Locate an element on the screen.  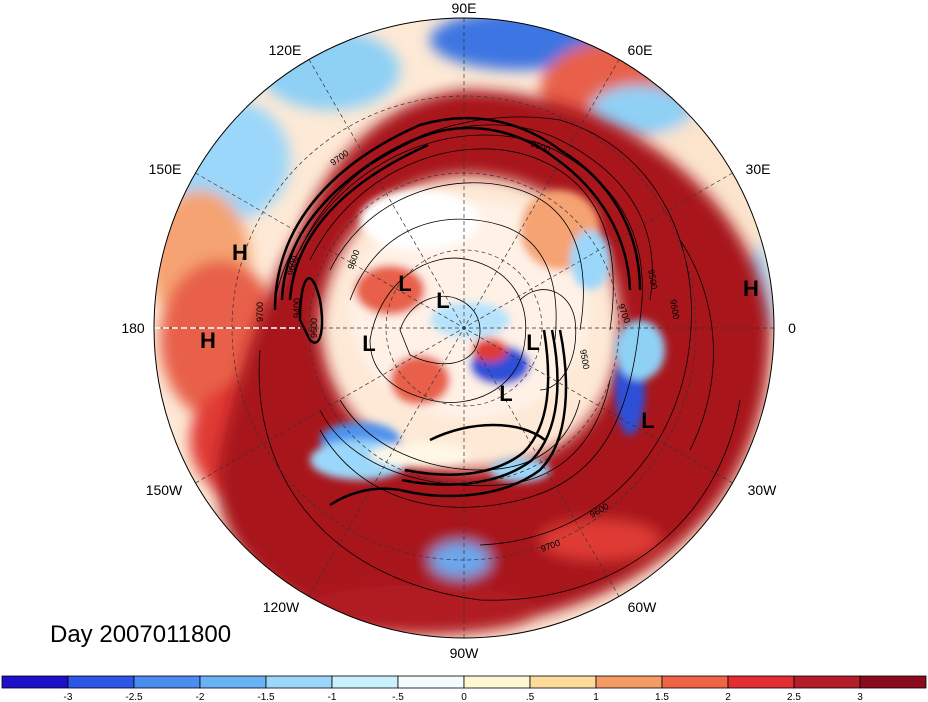
colorbar-tick-label: -2.5 is located at coordinates (134, 697).